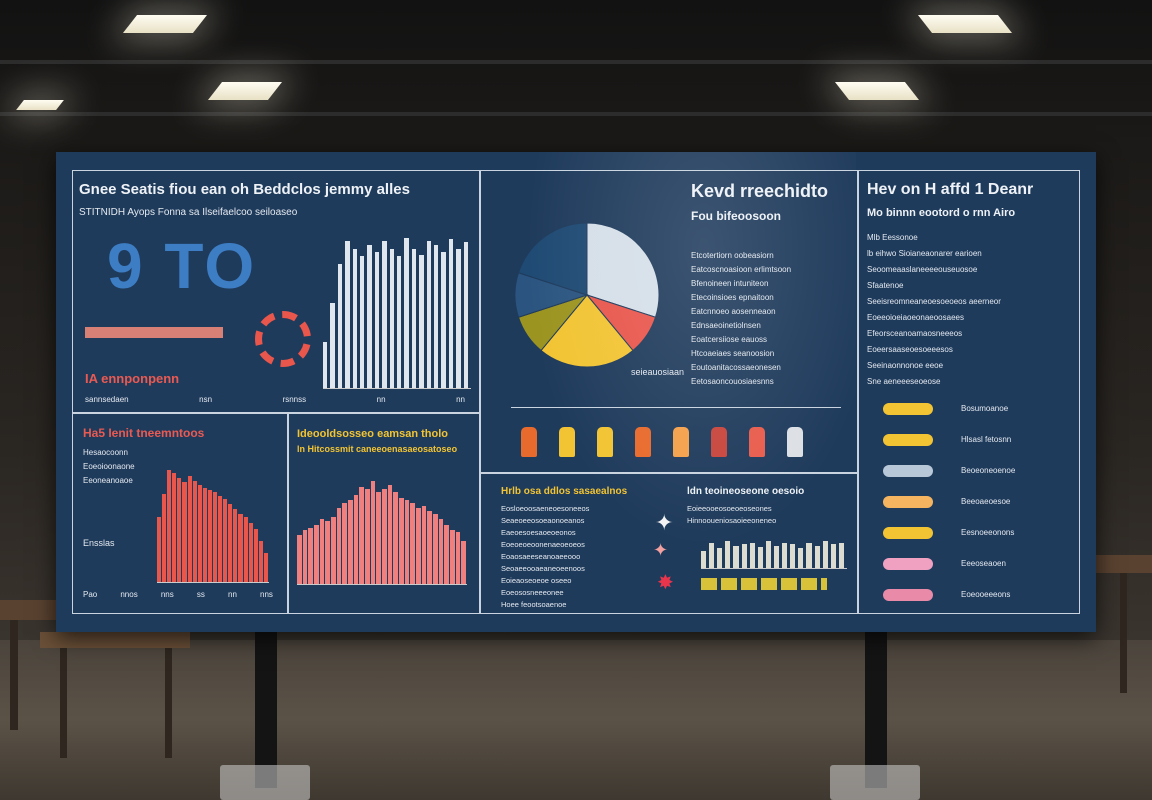  What do you see at coordinates (132, 378) in the screenshot?
I see `panel-label: IA ennponpenn` at bounding box center [132, 378].